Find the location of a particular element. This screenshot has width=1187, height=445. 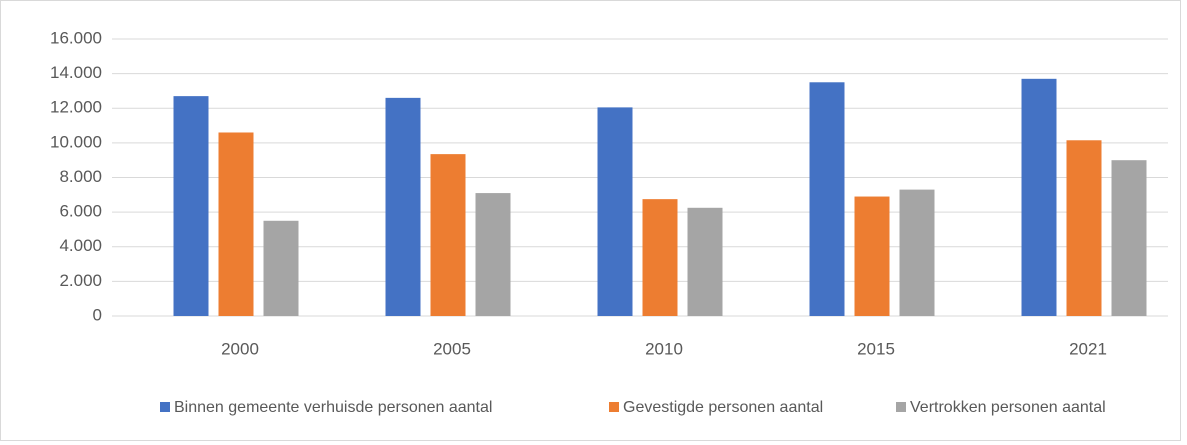

y-tick-label: 8.000 is located at coordinates (80, 176).